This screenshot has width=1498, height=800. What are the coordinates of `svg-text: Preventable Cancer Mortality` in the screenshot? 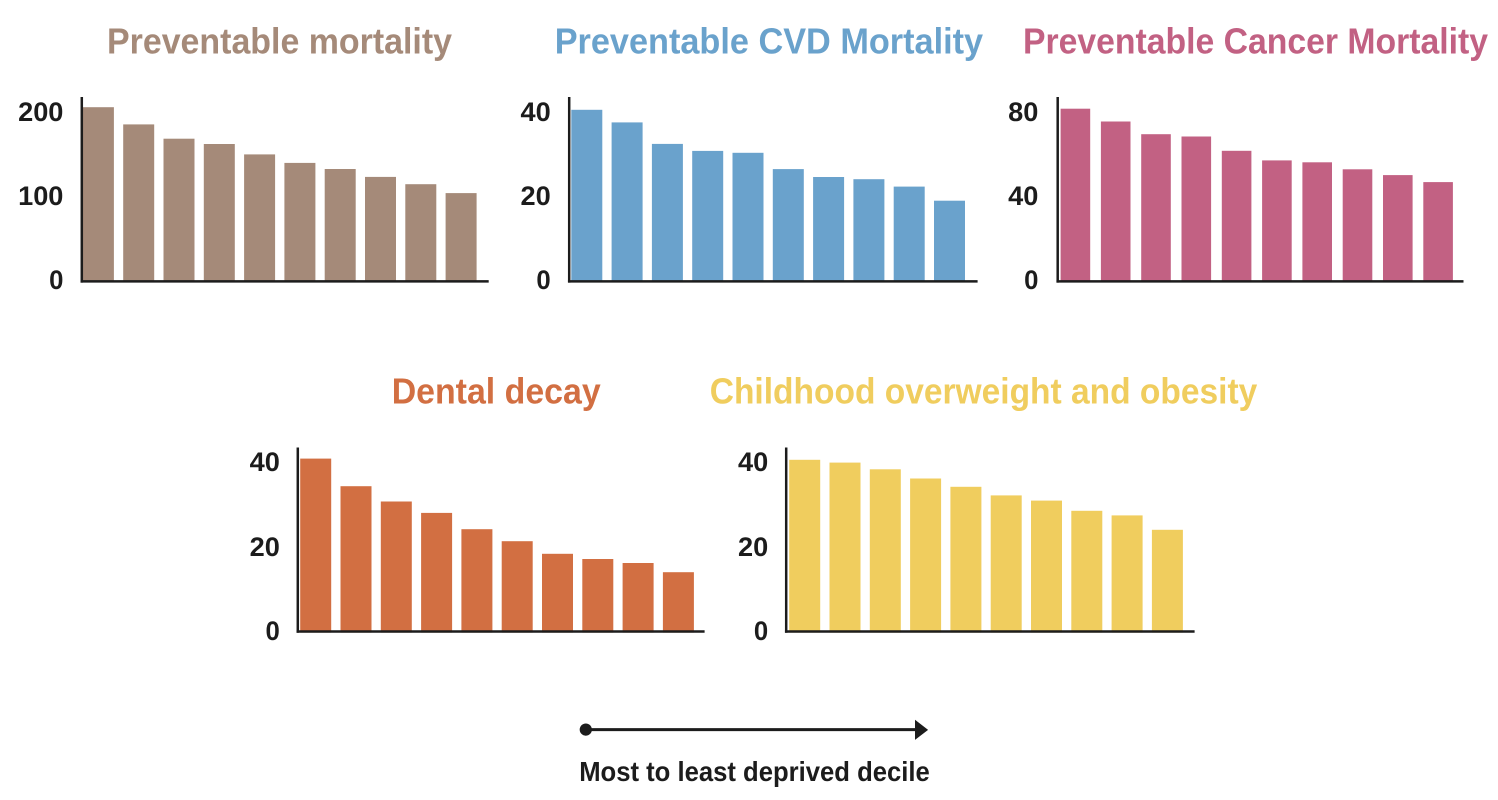 It's located at (1255, 41).